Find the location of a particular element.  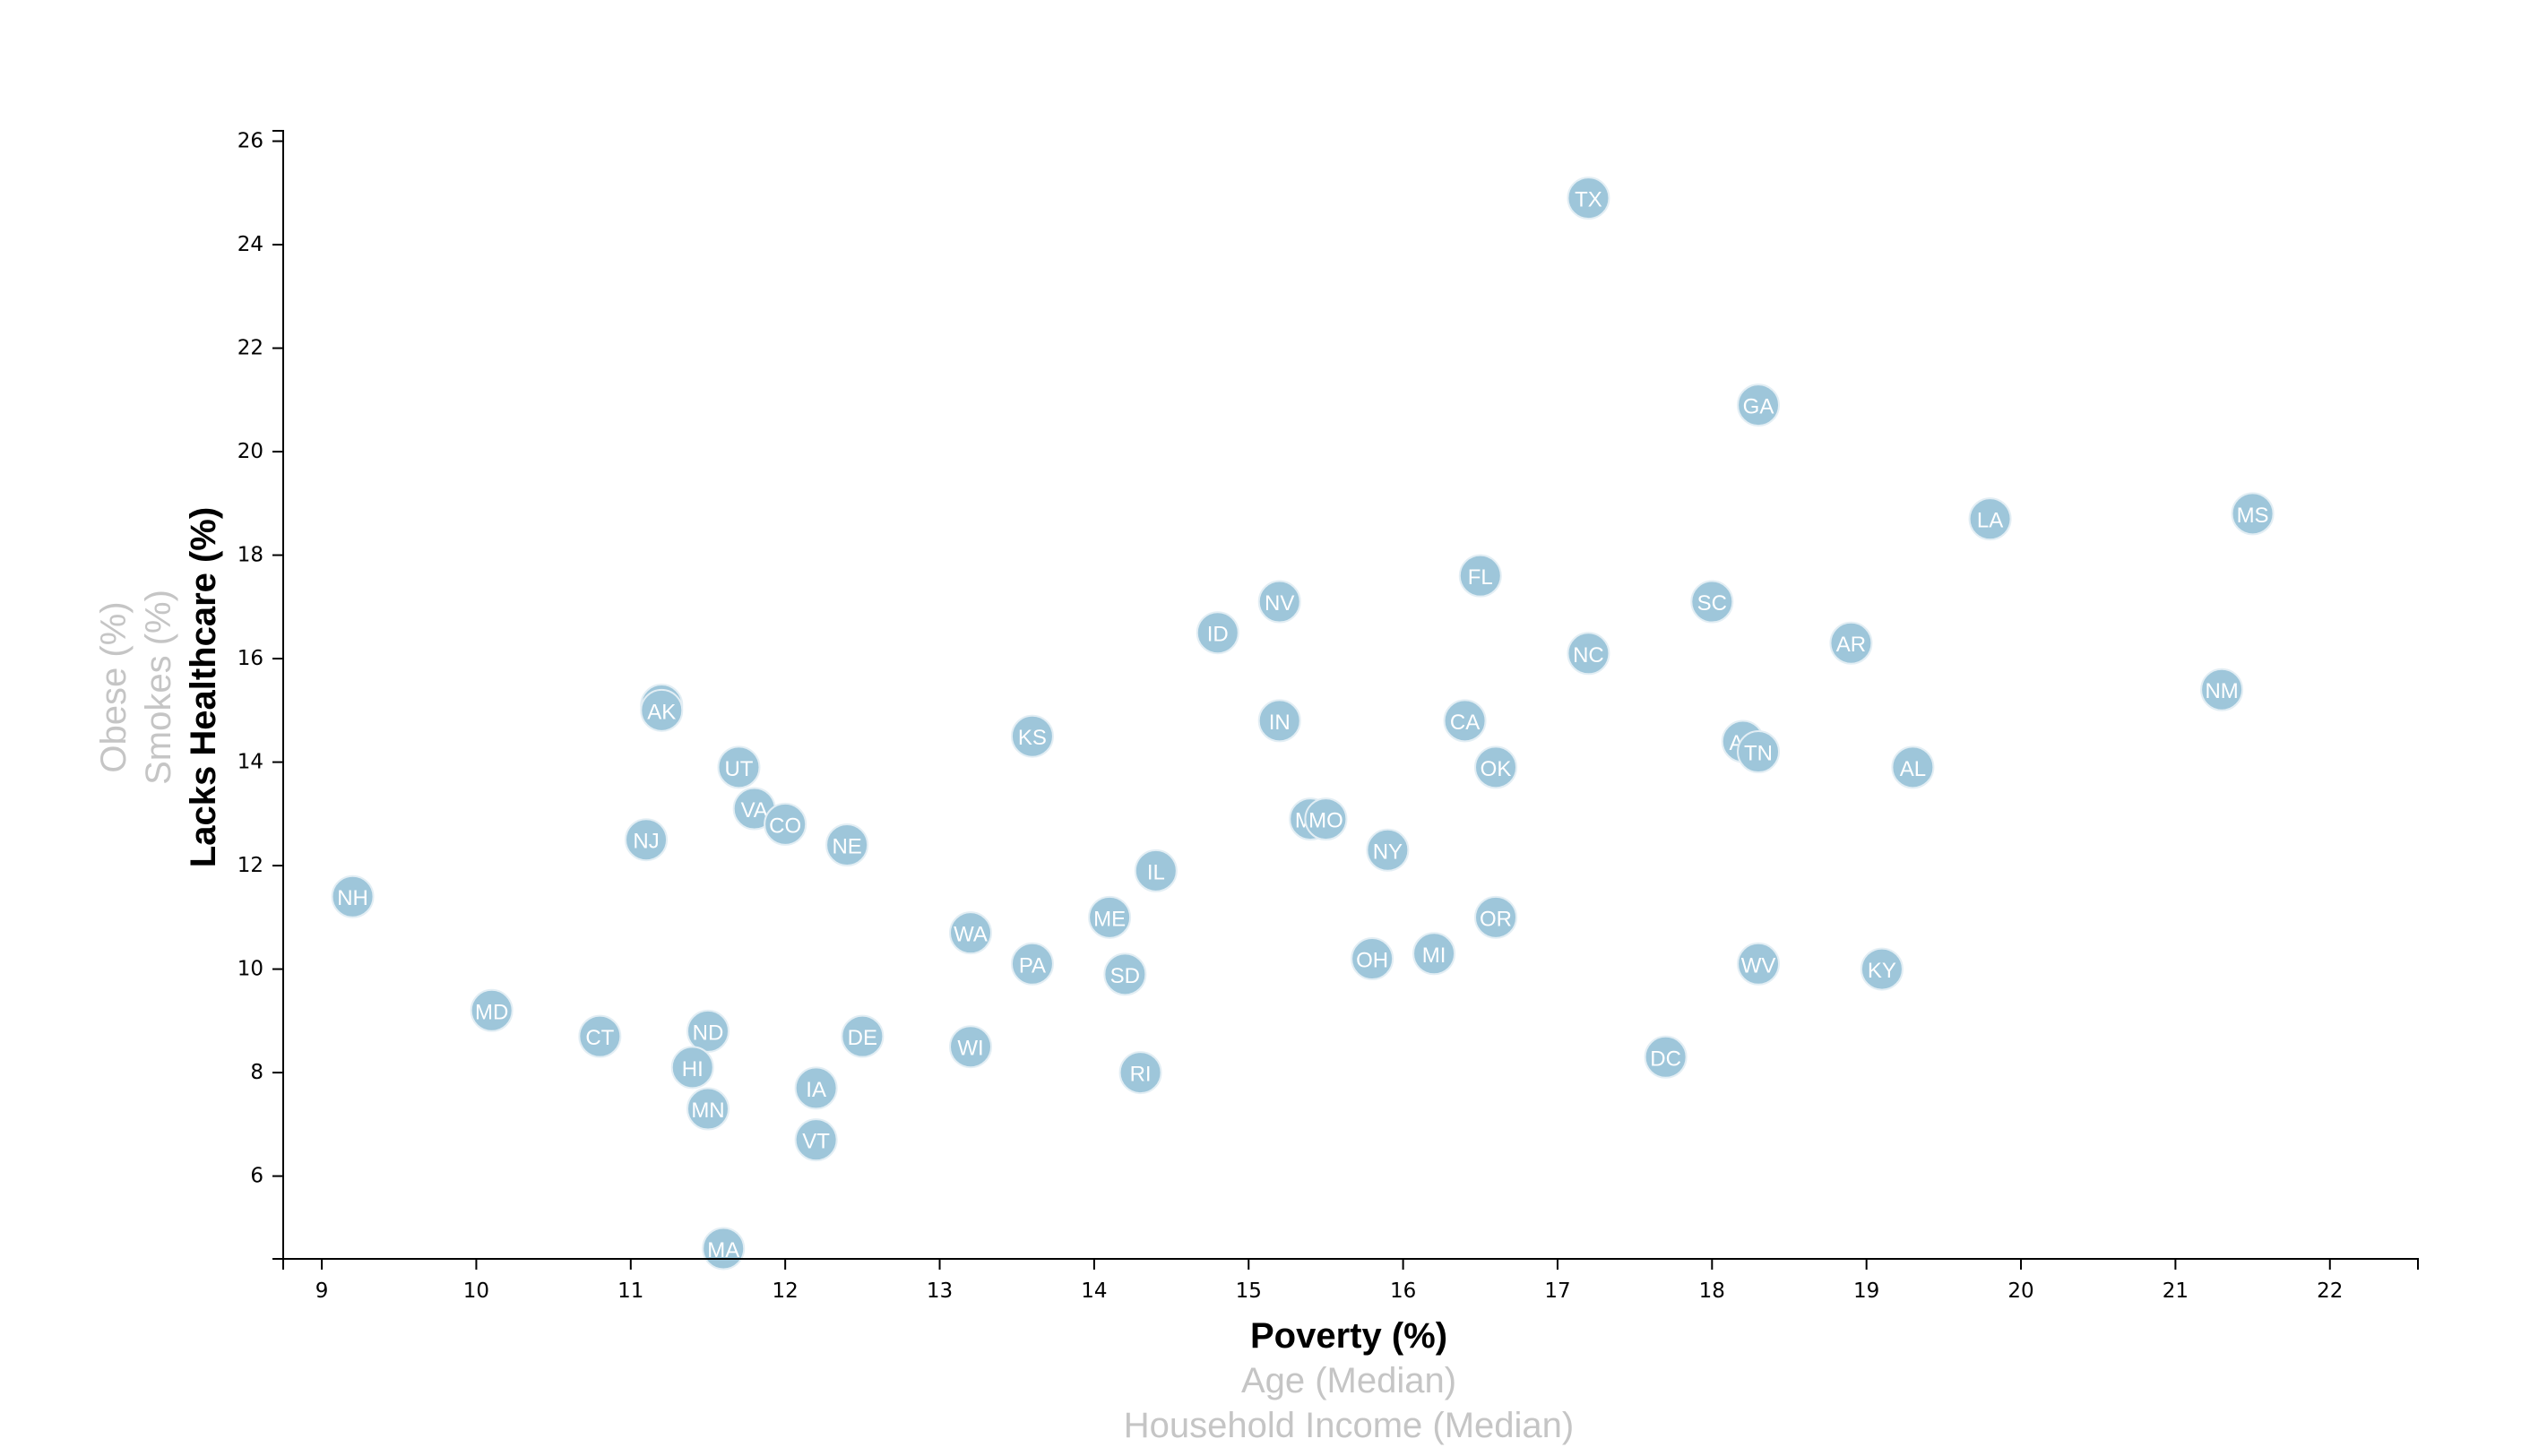

state-point-ok: OK is located at coordinates (1496, 767).